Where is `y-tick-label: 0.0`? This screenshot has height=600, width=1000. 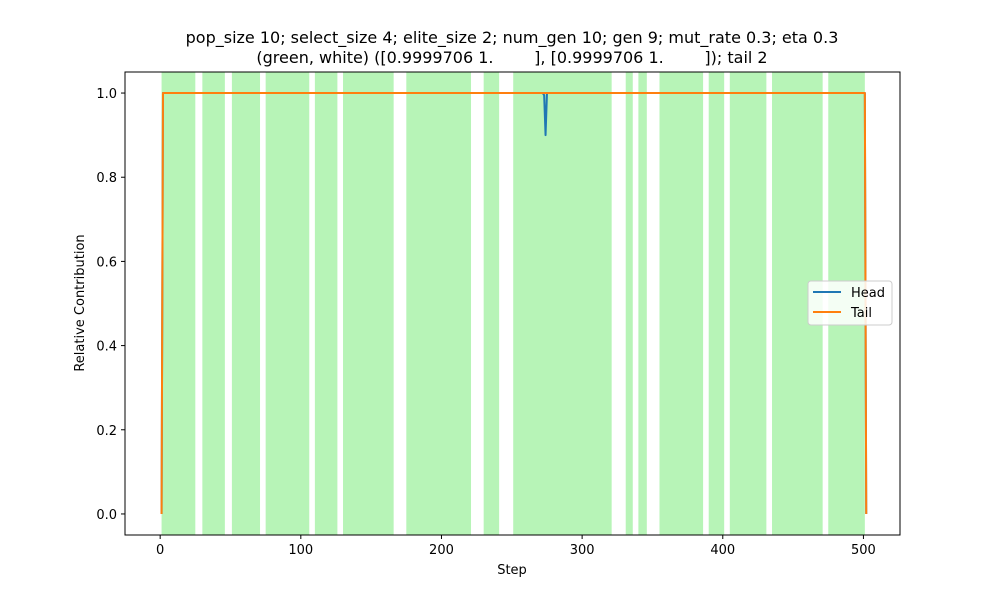 y-tick-label: 0.0 is located at coordinates (106, 515).